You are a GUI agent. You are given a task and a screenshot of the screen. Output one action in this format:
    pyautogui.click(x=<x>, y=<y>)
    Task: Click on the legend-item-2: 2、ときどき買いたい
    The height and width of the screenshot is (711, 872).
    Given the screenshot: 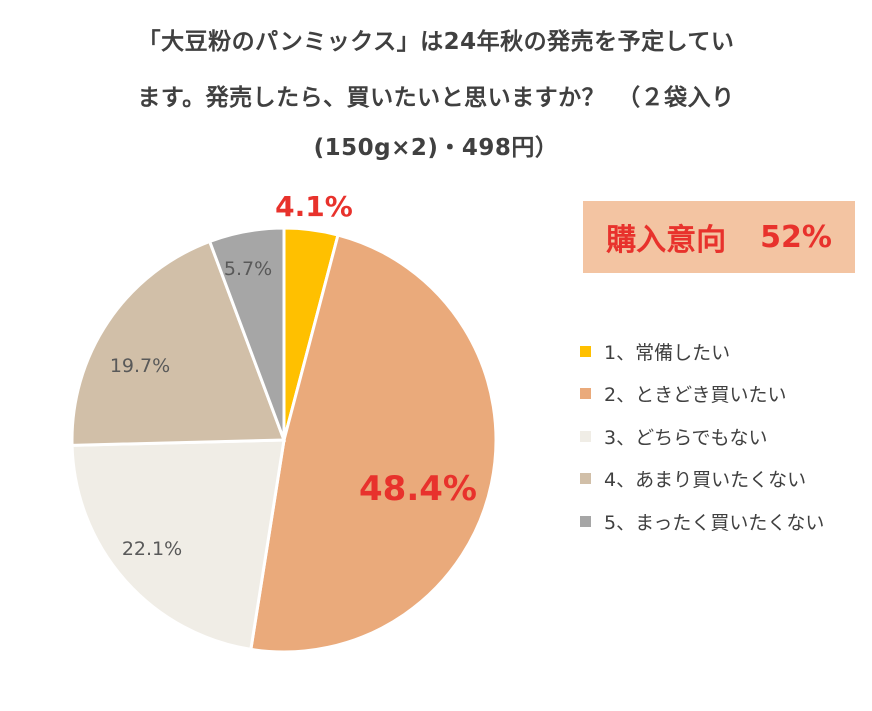 What is the action you would take?
    pyautogui.click(x=683, y=394)
    